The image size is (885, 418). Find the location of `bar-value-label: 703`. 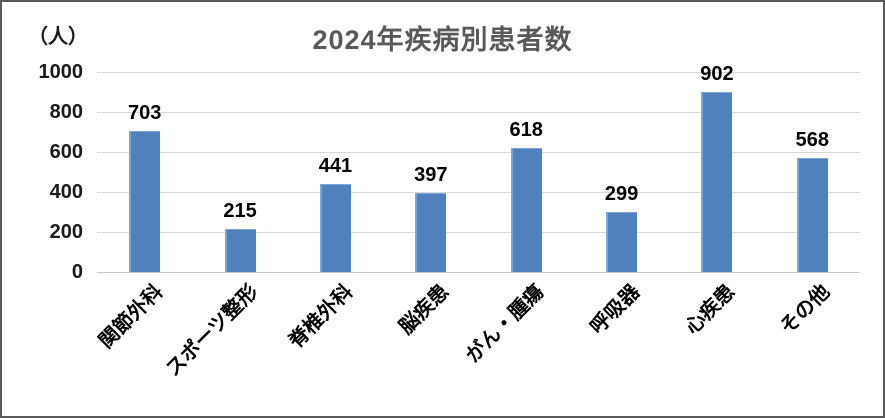

bar-value-label: 703 is located at coordinates (145, 113).